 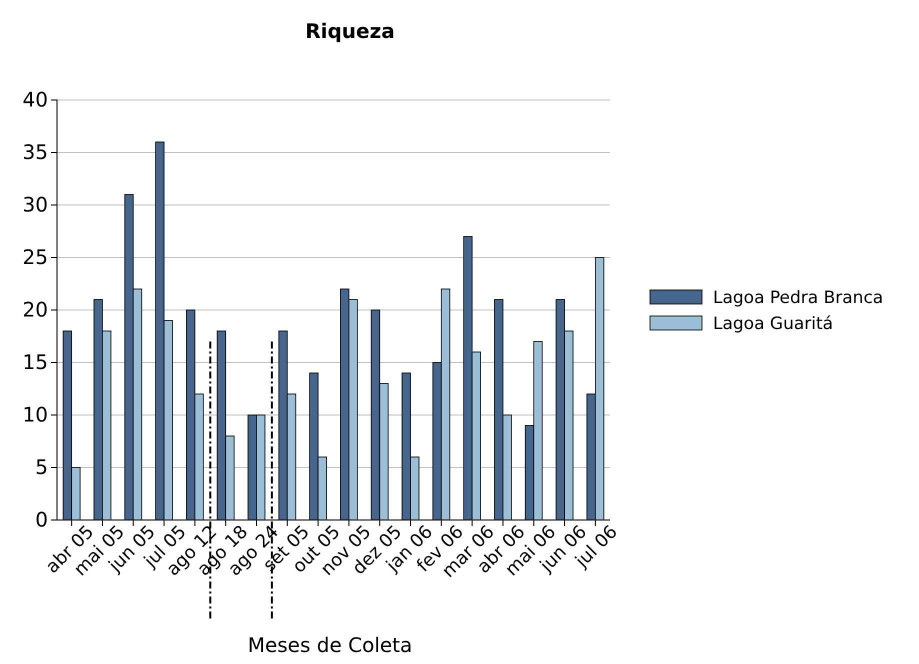 I want to click on y-tick-label: 10, so click(x=35, y=414).